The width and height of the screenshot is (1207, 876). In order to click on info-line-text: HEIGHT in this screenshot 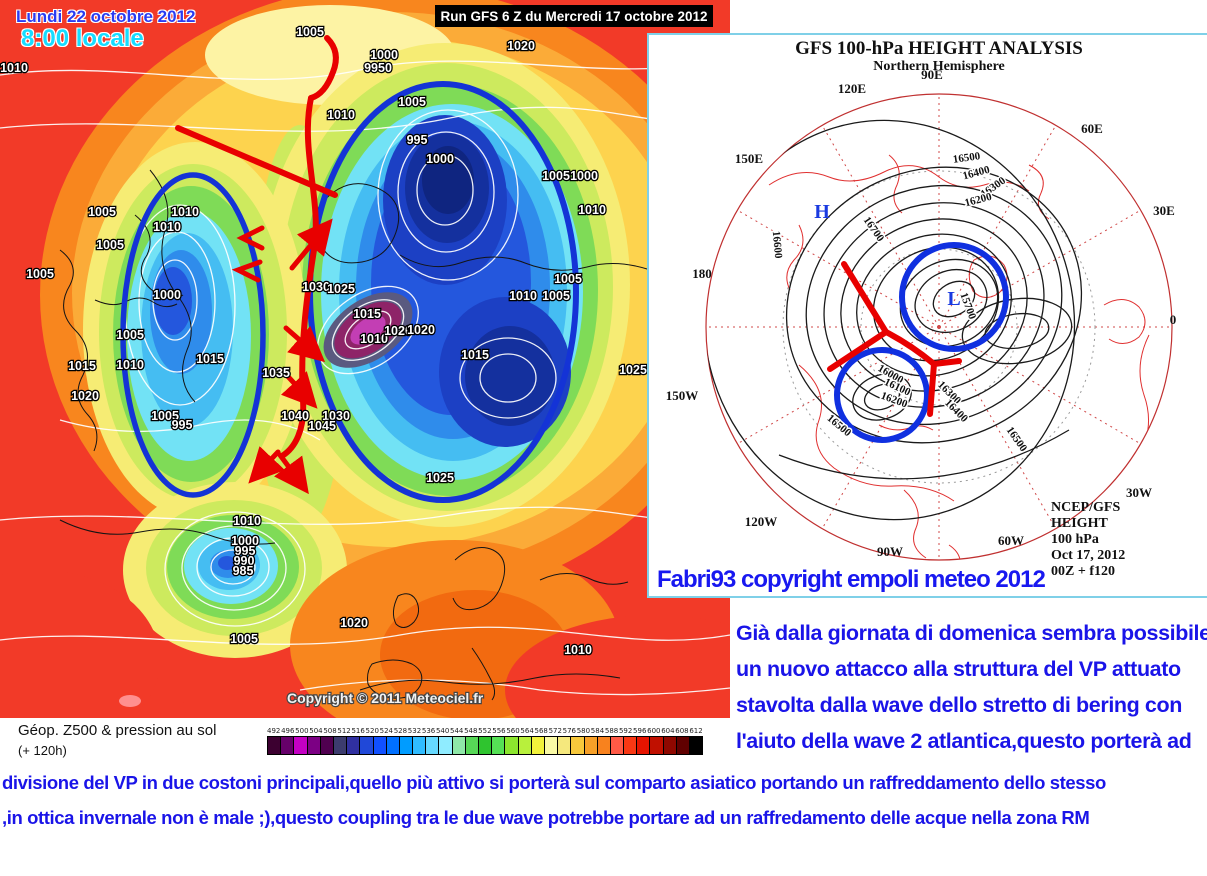, I will do `click(1079, 523)`.